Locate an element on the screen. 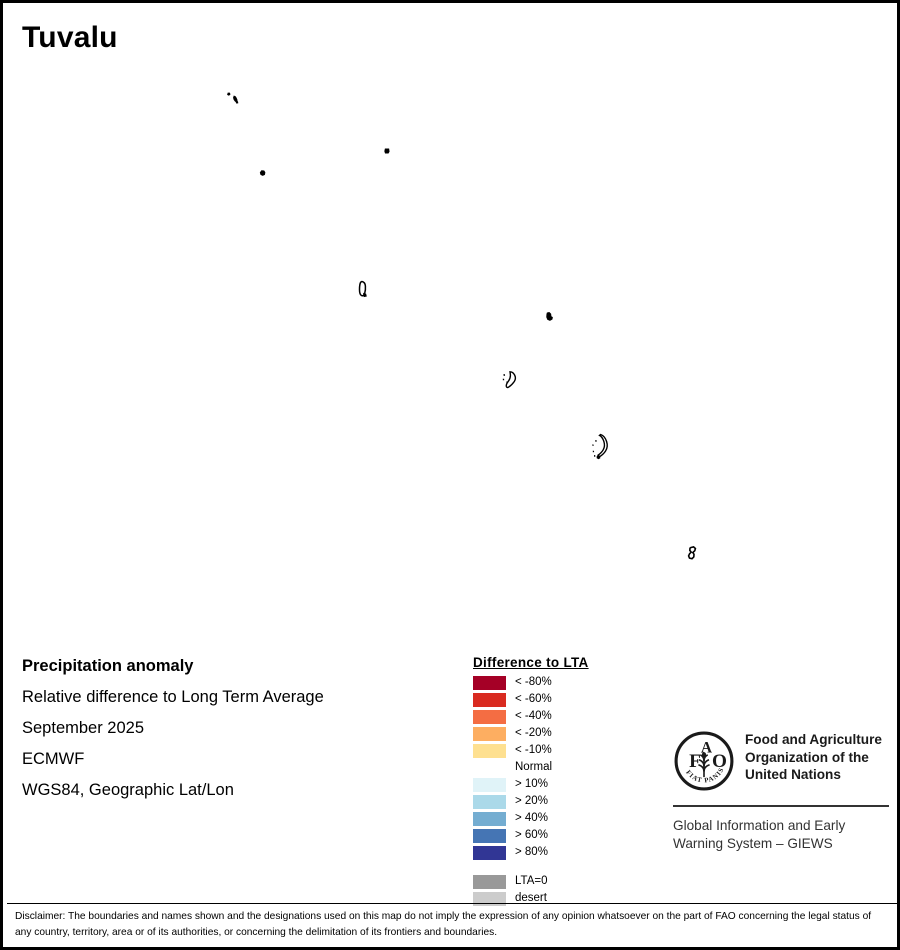 The height and width of the screenshot is (950, 900). legend-row: < -80% is located at coordinates (563, 682).